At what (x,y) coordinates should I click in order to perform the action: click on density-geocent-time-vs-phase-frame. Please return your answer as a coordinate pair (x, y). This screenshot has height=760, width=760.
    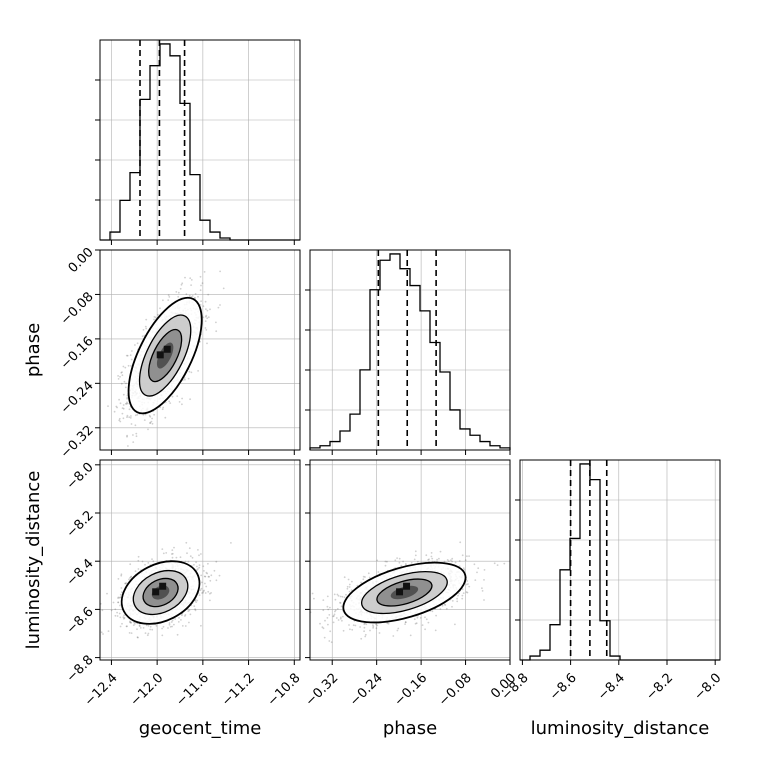
    Looking at the image, I should click on (200, 350).